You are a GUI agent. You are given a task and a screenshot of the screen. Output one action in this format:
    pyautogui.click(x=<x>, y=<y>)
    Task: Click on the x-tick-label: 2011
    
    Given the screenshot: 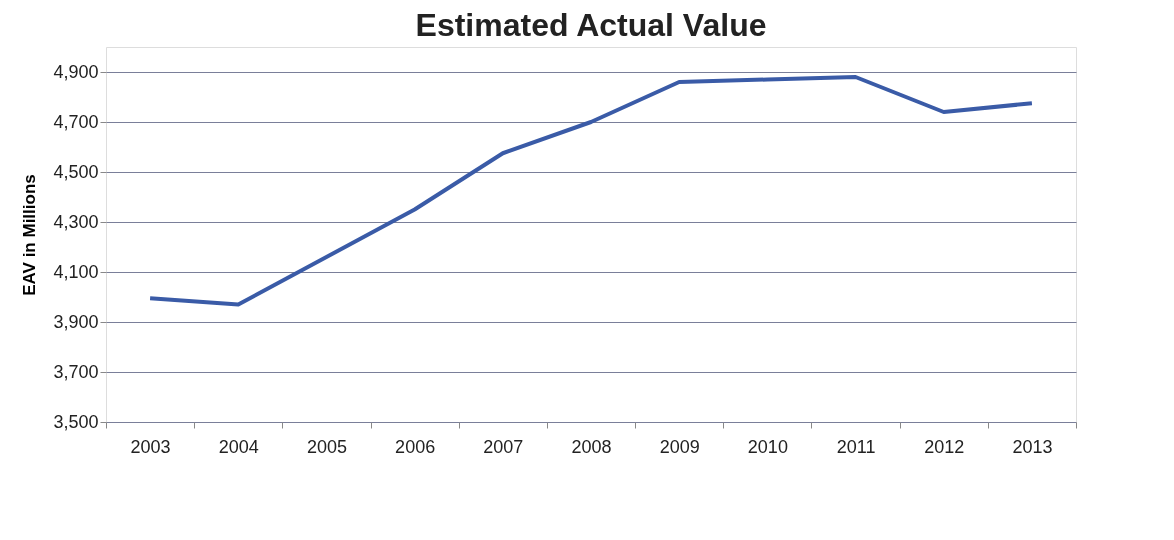 What is the action you would take?
    pyautogui.click(x=856, y=446)
    